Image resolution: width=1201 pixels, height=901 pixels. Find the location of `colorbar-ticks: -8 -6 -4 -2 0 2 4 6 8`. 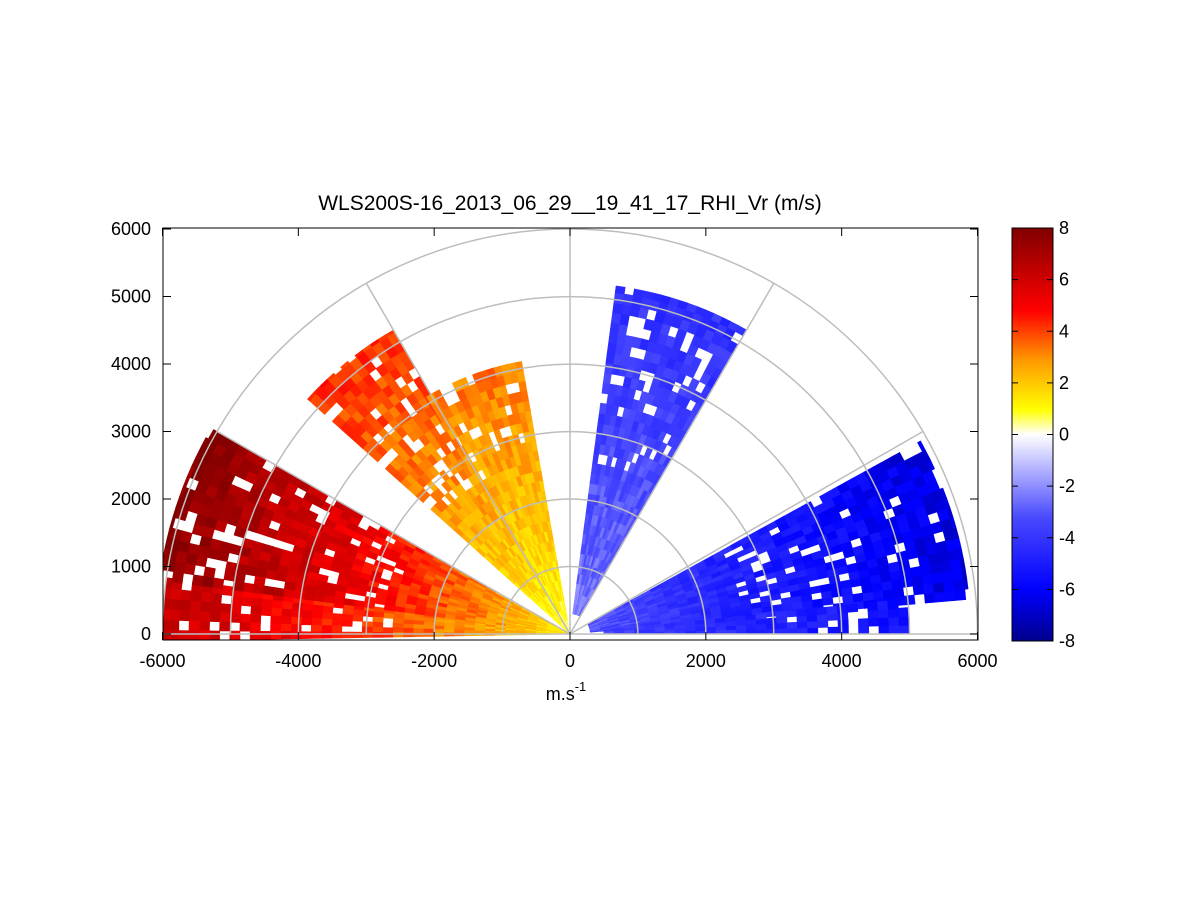

colorbar-ticks: -8 -6 -4 -2 0 2 4 6 8 is located at coordinates (1043, 434).